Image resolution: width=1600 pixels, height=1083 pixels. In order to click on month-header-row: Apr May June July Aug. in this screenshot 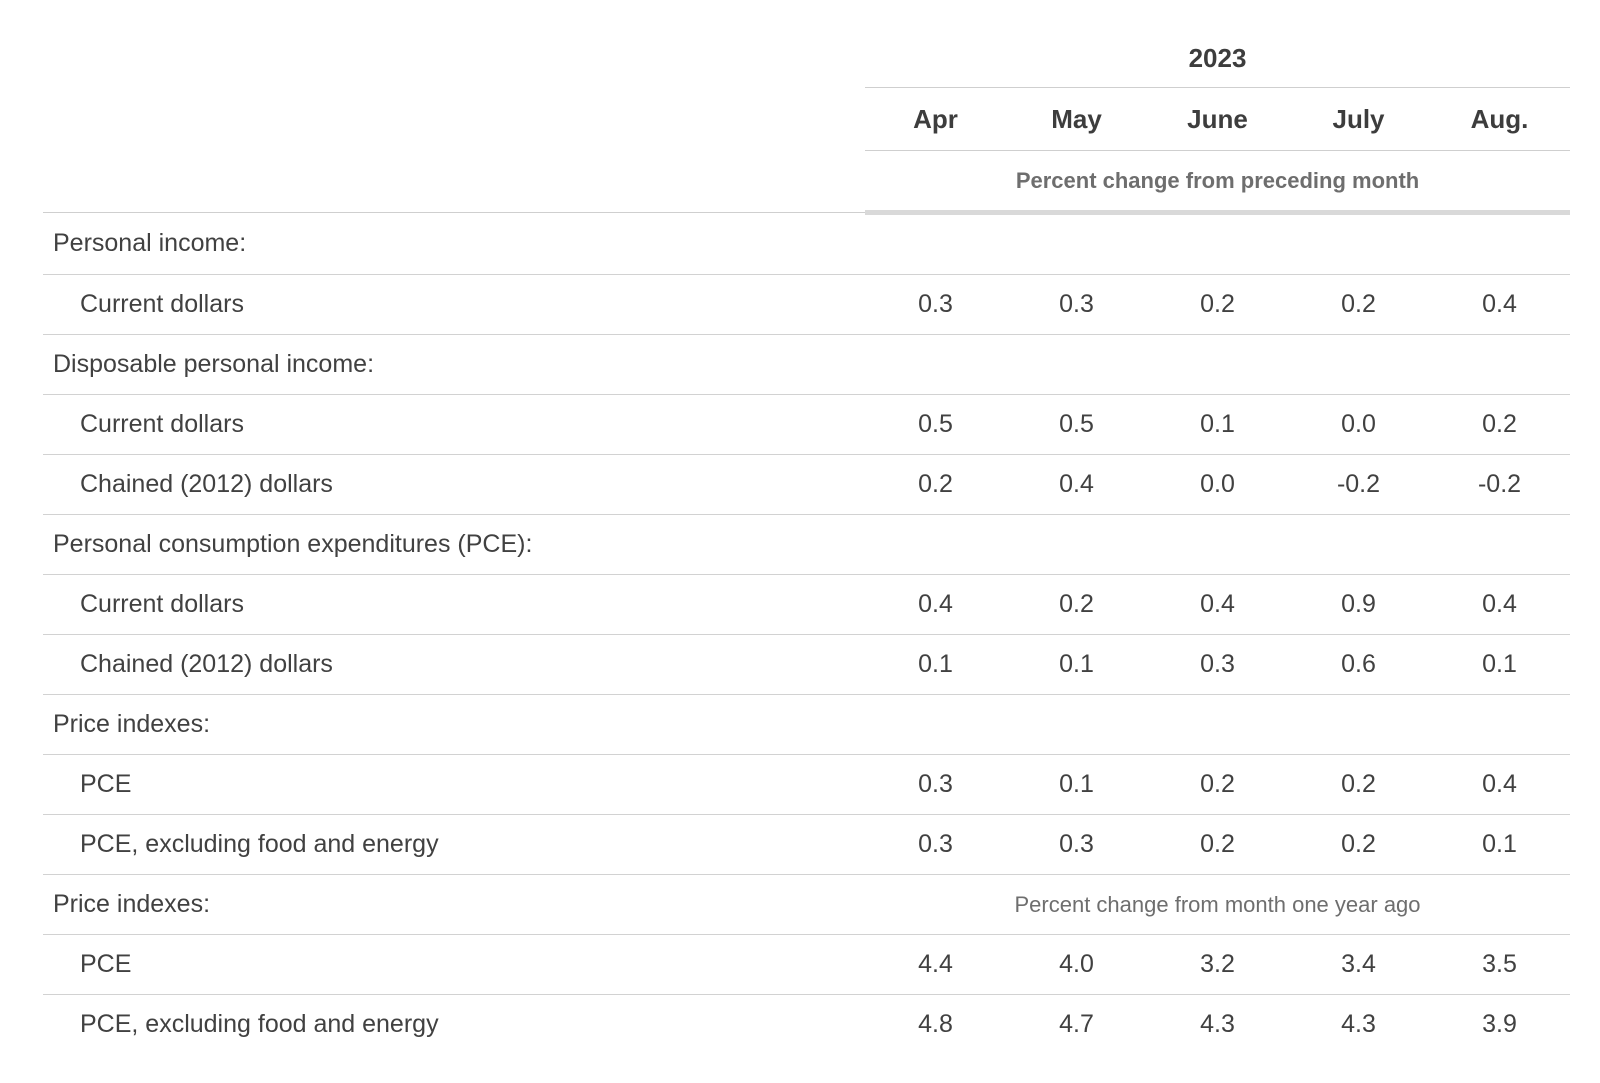, I will do `click(807, 119)`.